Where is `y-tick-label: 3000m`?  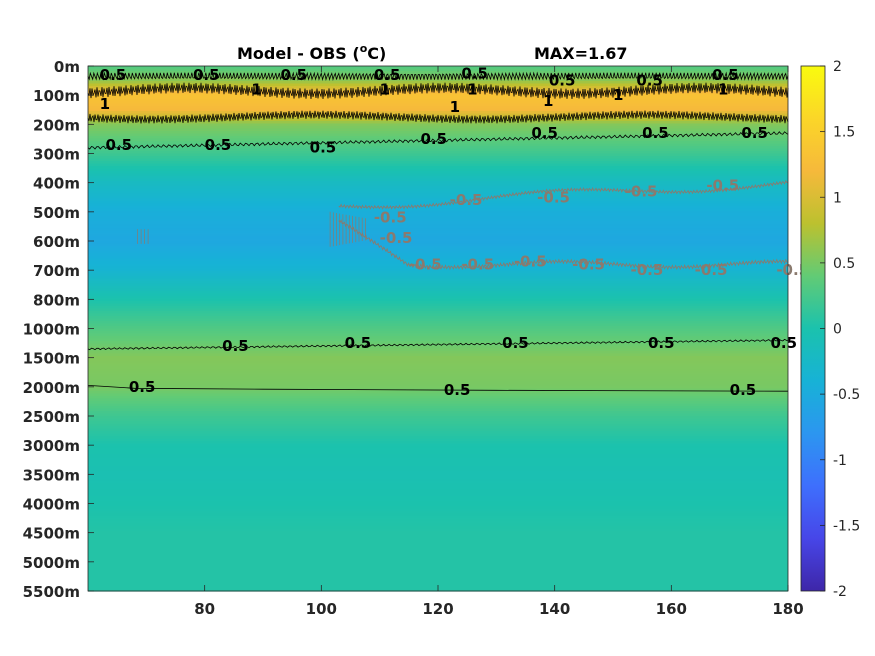 y-tick-label: 3000m is located at coordinates (51, 446).